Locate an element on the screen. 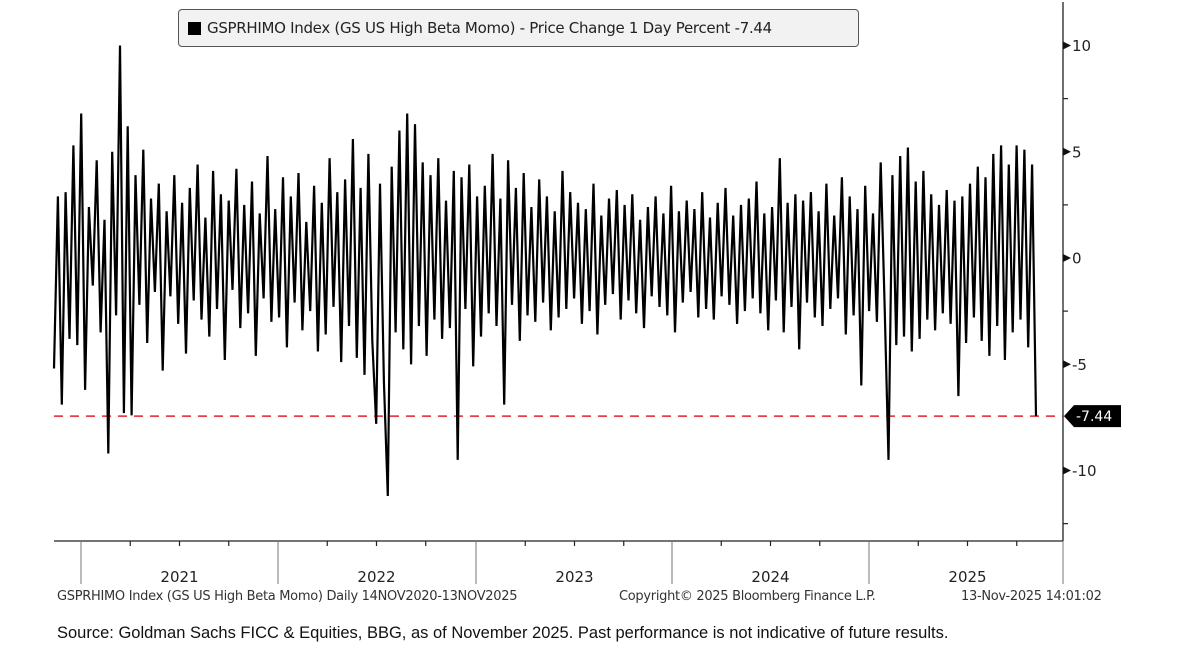 This screenshot has height=664, width=1189. y-tick-label: 0 is located at coordinates (1077, 259).